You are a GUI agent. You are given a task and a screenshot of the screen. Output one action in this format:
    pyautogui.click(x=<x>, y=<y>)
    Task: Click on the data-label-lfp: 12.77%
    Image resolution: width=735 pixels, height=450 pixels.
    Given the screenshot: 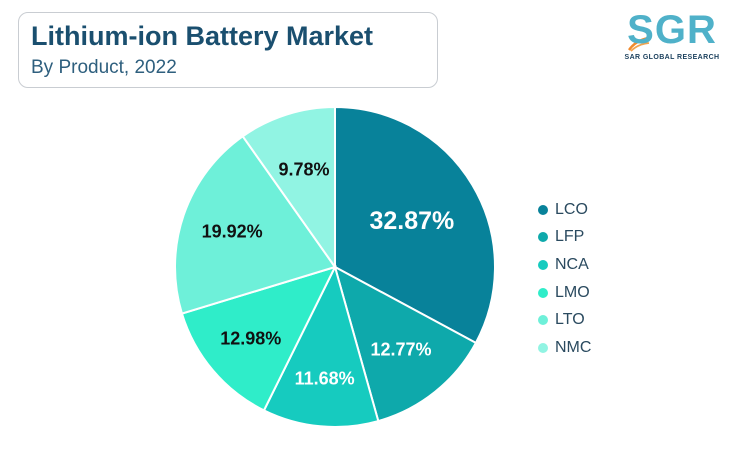 What is the action you would take?
    pyautogui.click(x=400, y=349)
    